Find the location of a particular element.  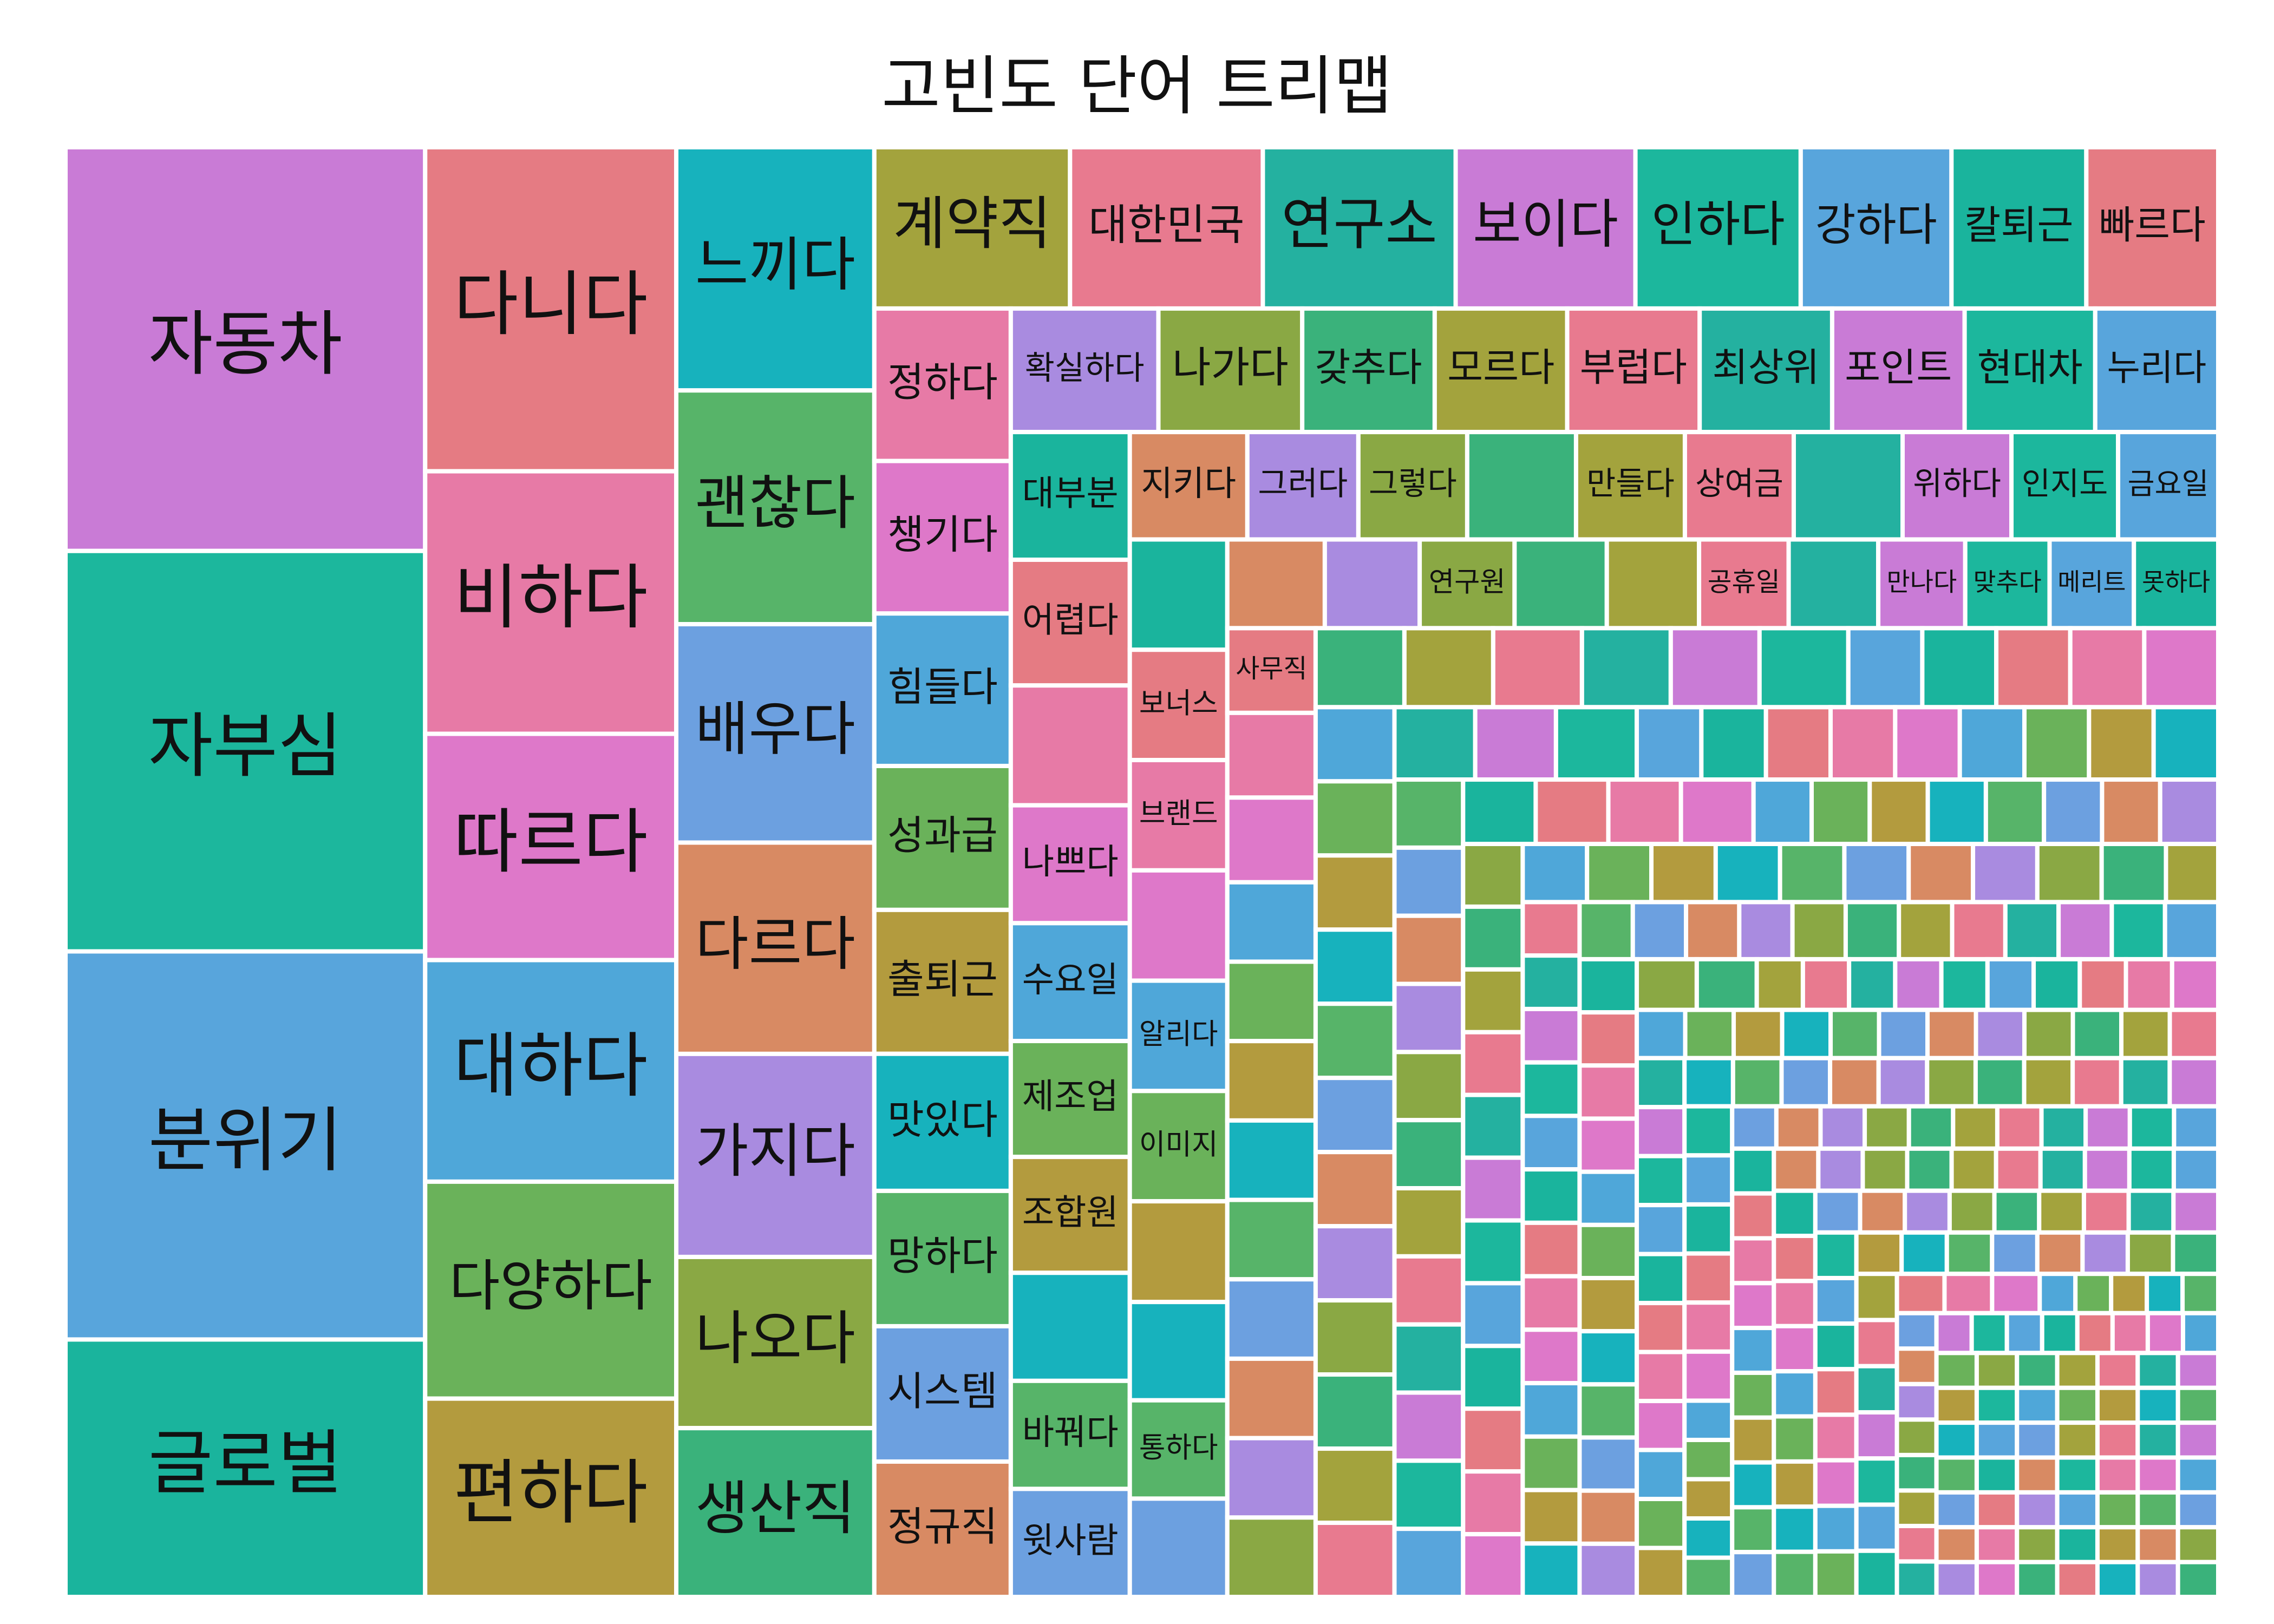

tile-label: 브랜드 is located at coordinates (1179, 814).